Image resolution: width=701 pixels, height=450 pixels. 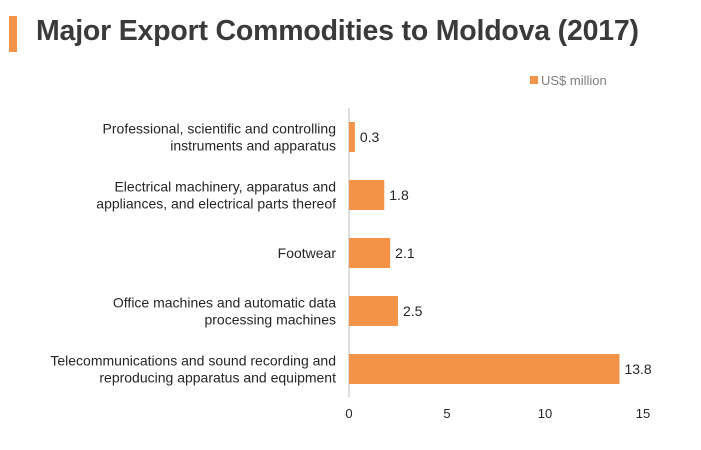 What do you see at coordinates (219, 129) in the screenshot?
I see `category-label-line: Professional, scientific and controlling` at bounding box center [219, 129].